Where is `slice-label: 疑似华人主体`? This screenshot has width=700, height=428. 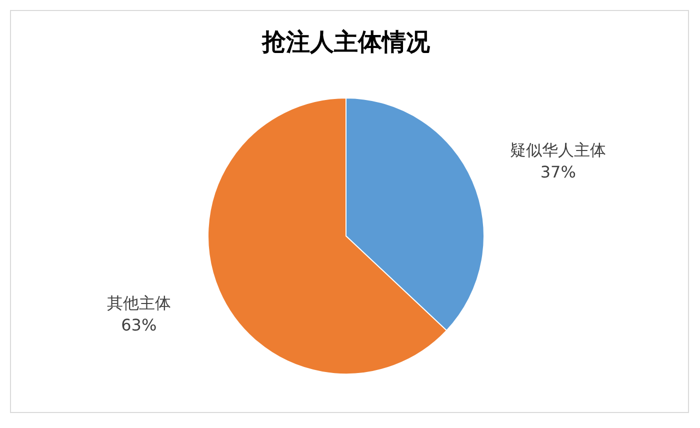
slice-label: 疑似华人主体 is located at coordinates (558, 150).